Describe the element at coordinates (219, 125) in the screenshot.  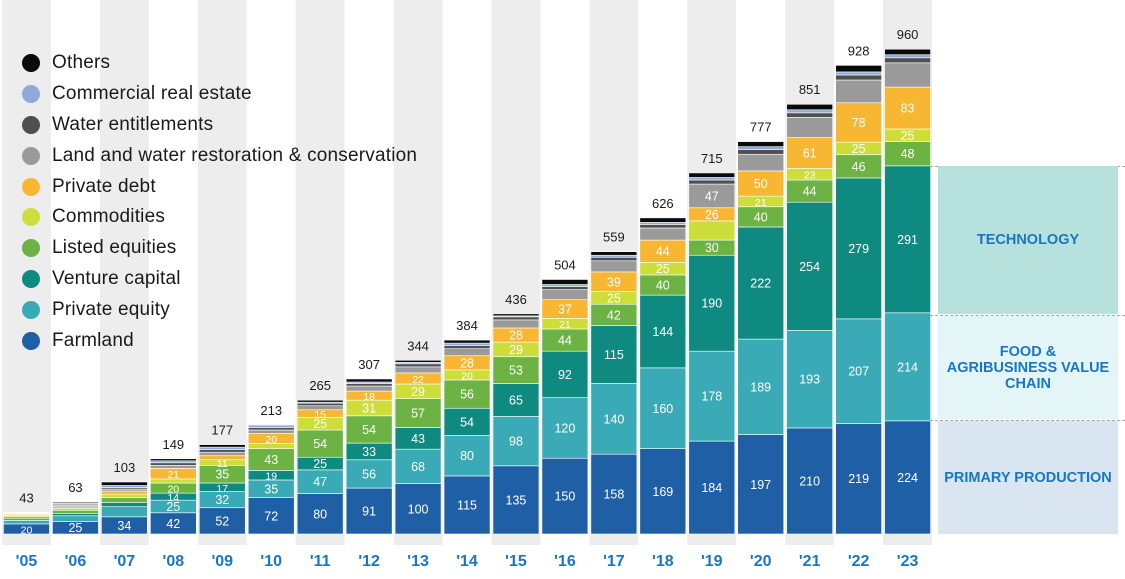
I see `legend-item: Water entitlements` at that location.